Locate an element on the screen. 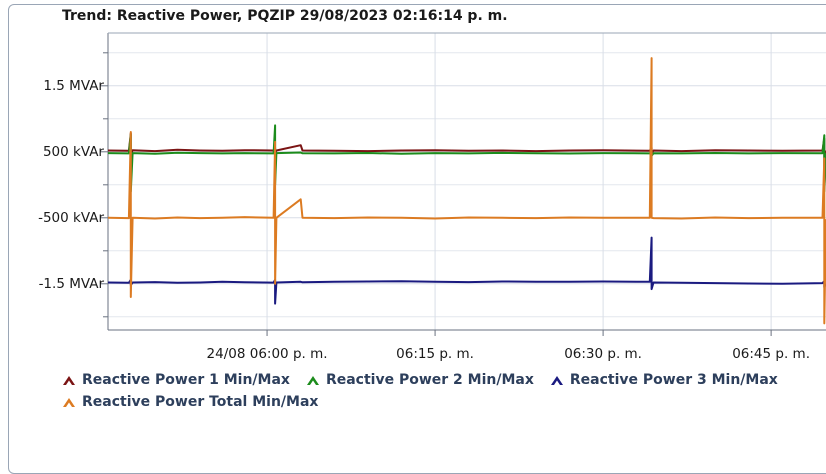 The width and height of the screenshot is (826, 474). y-tick-label: 500 kVAr is located at coordinates (73, 152).